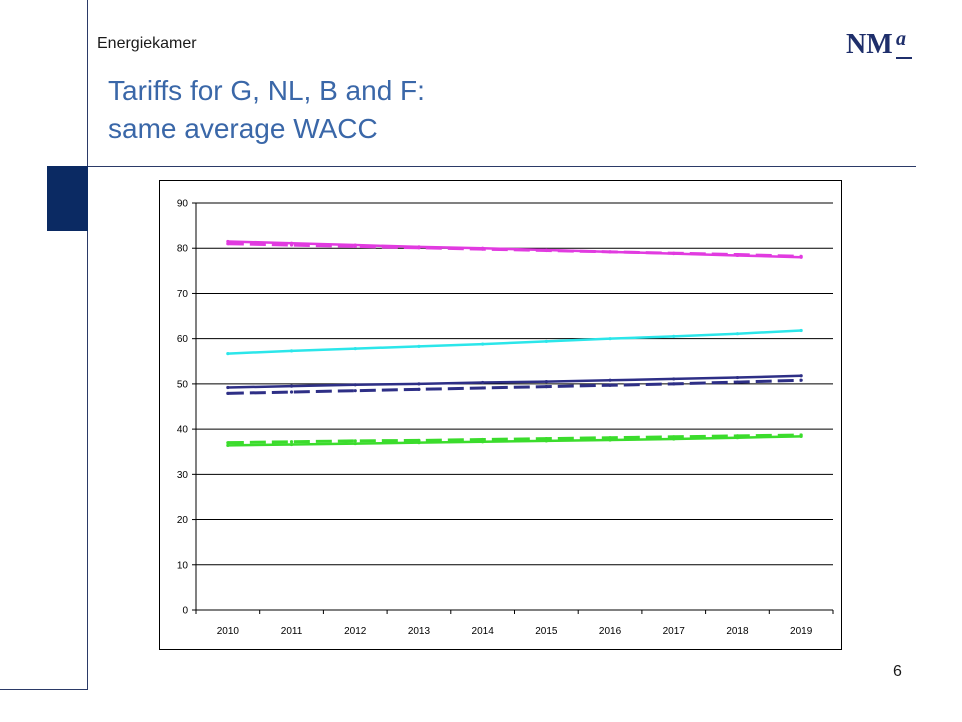  I want to click on y-tick-label: 60, so click(183, 339).